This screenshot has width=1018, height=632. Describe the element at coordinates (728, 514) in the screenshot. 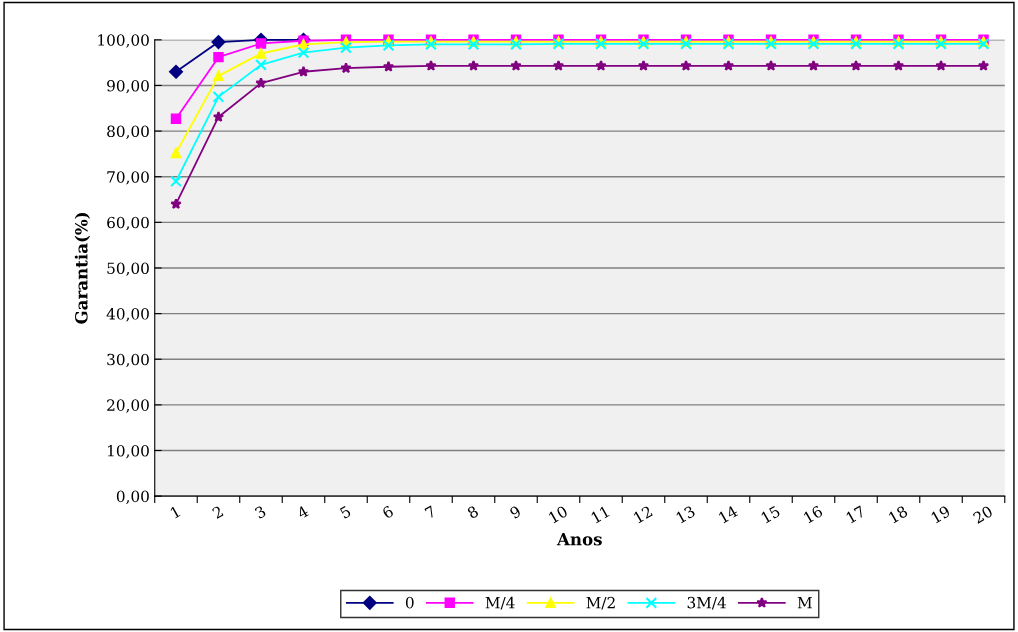

I see `x-tick-label: 14` at that location.